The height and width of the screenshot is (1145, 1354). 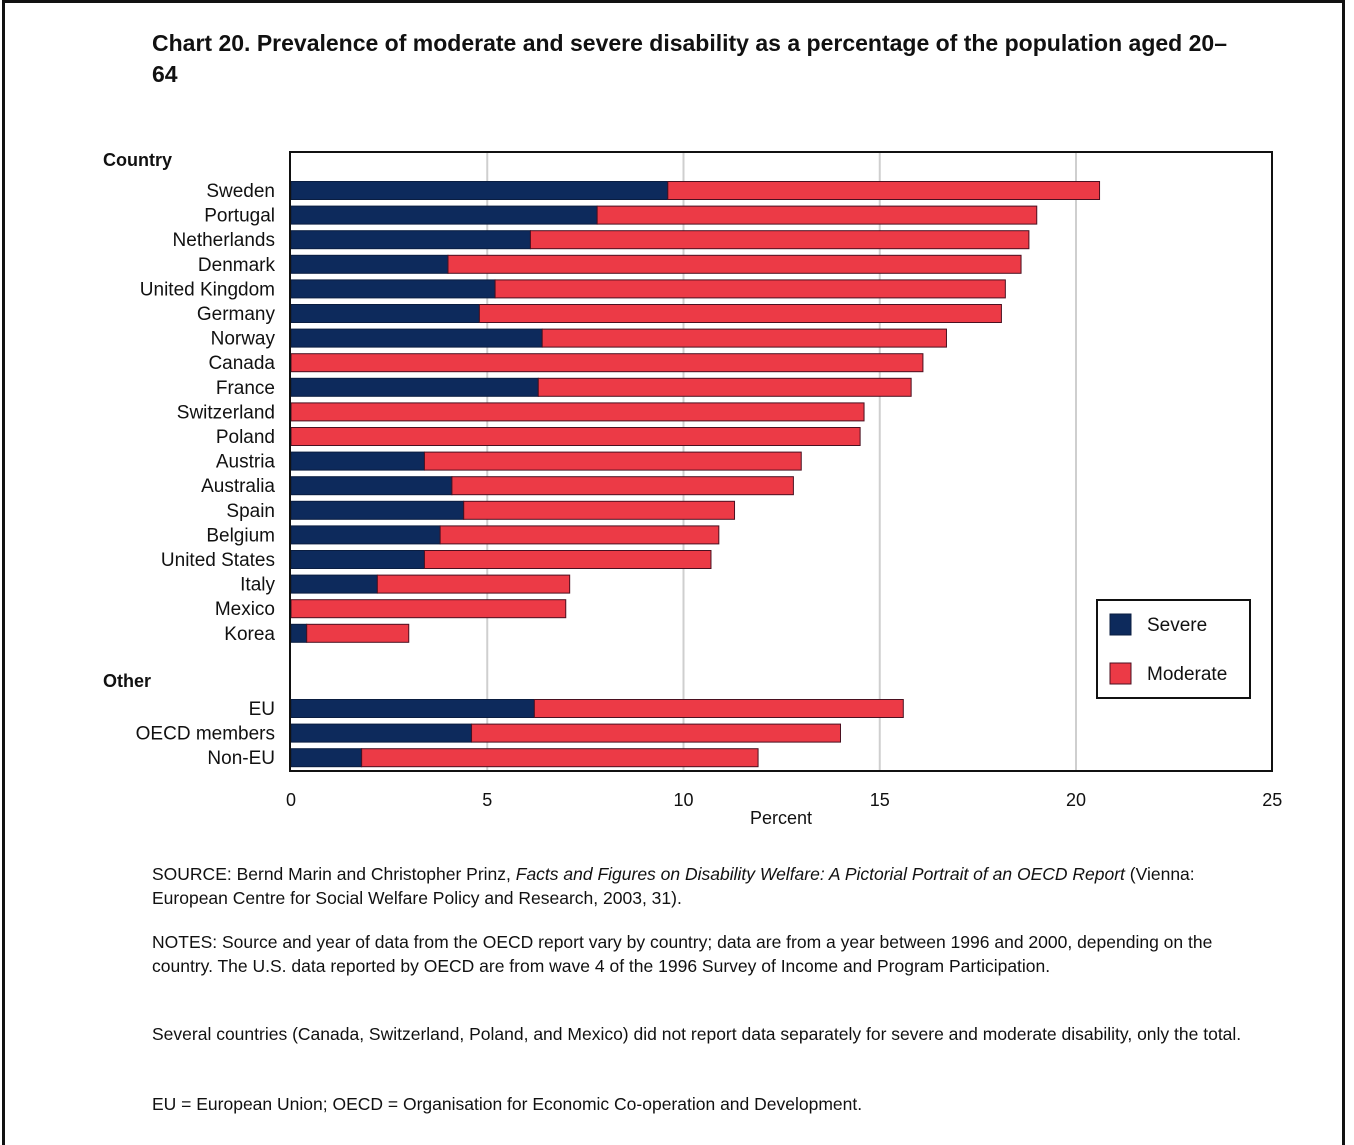 I want to click on x-tick-label: 25, so click(x=1272, y=800).